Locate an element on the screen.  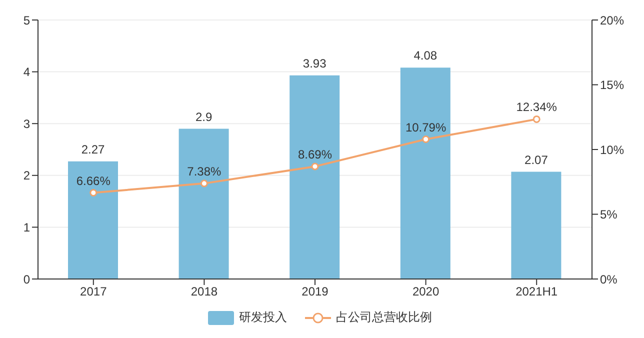
data-label: 2.07 is located at coordinates (536, 159).